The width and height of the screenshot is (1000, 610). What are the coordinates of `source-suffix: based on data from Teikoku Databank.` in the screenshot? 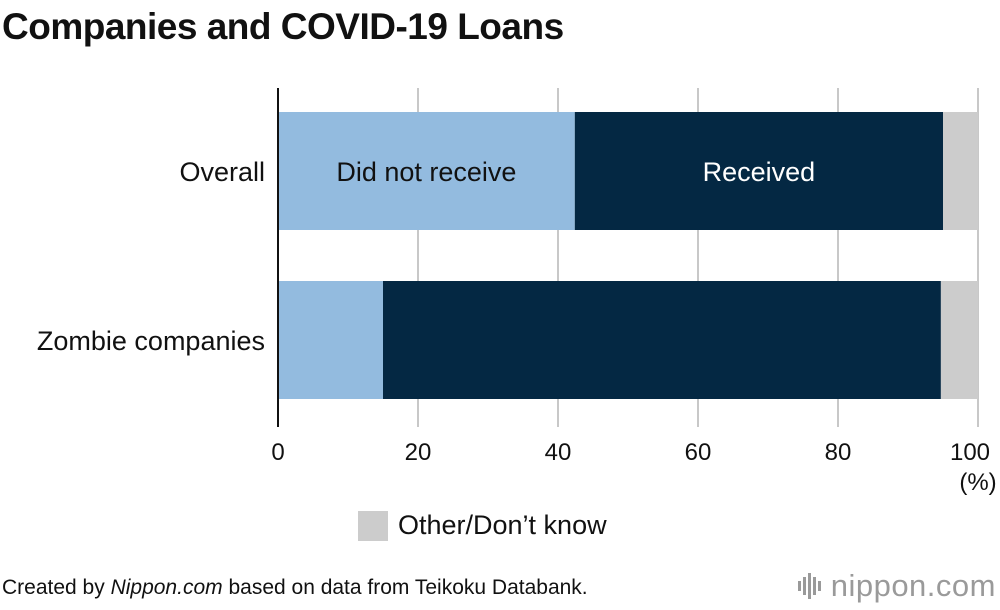 It's located at (405, 587).